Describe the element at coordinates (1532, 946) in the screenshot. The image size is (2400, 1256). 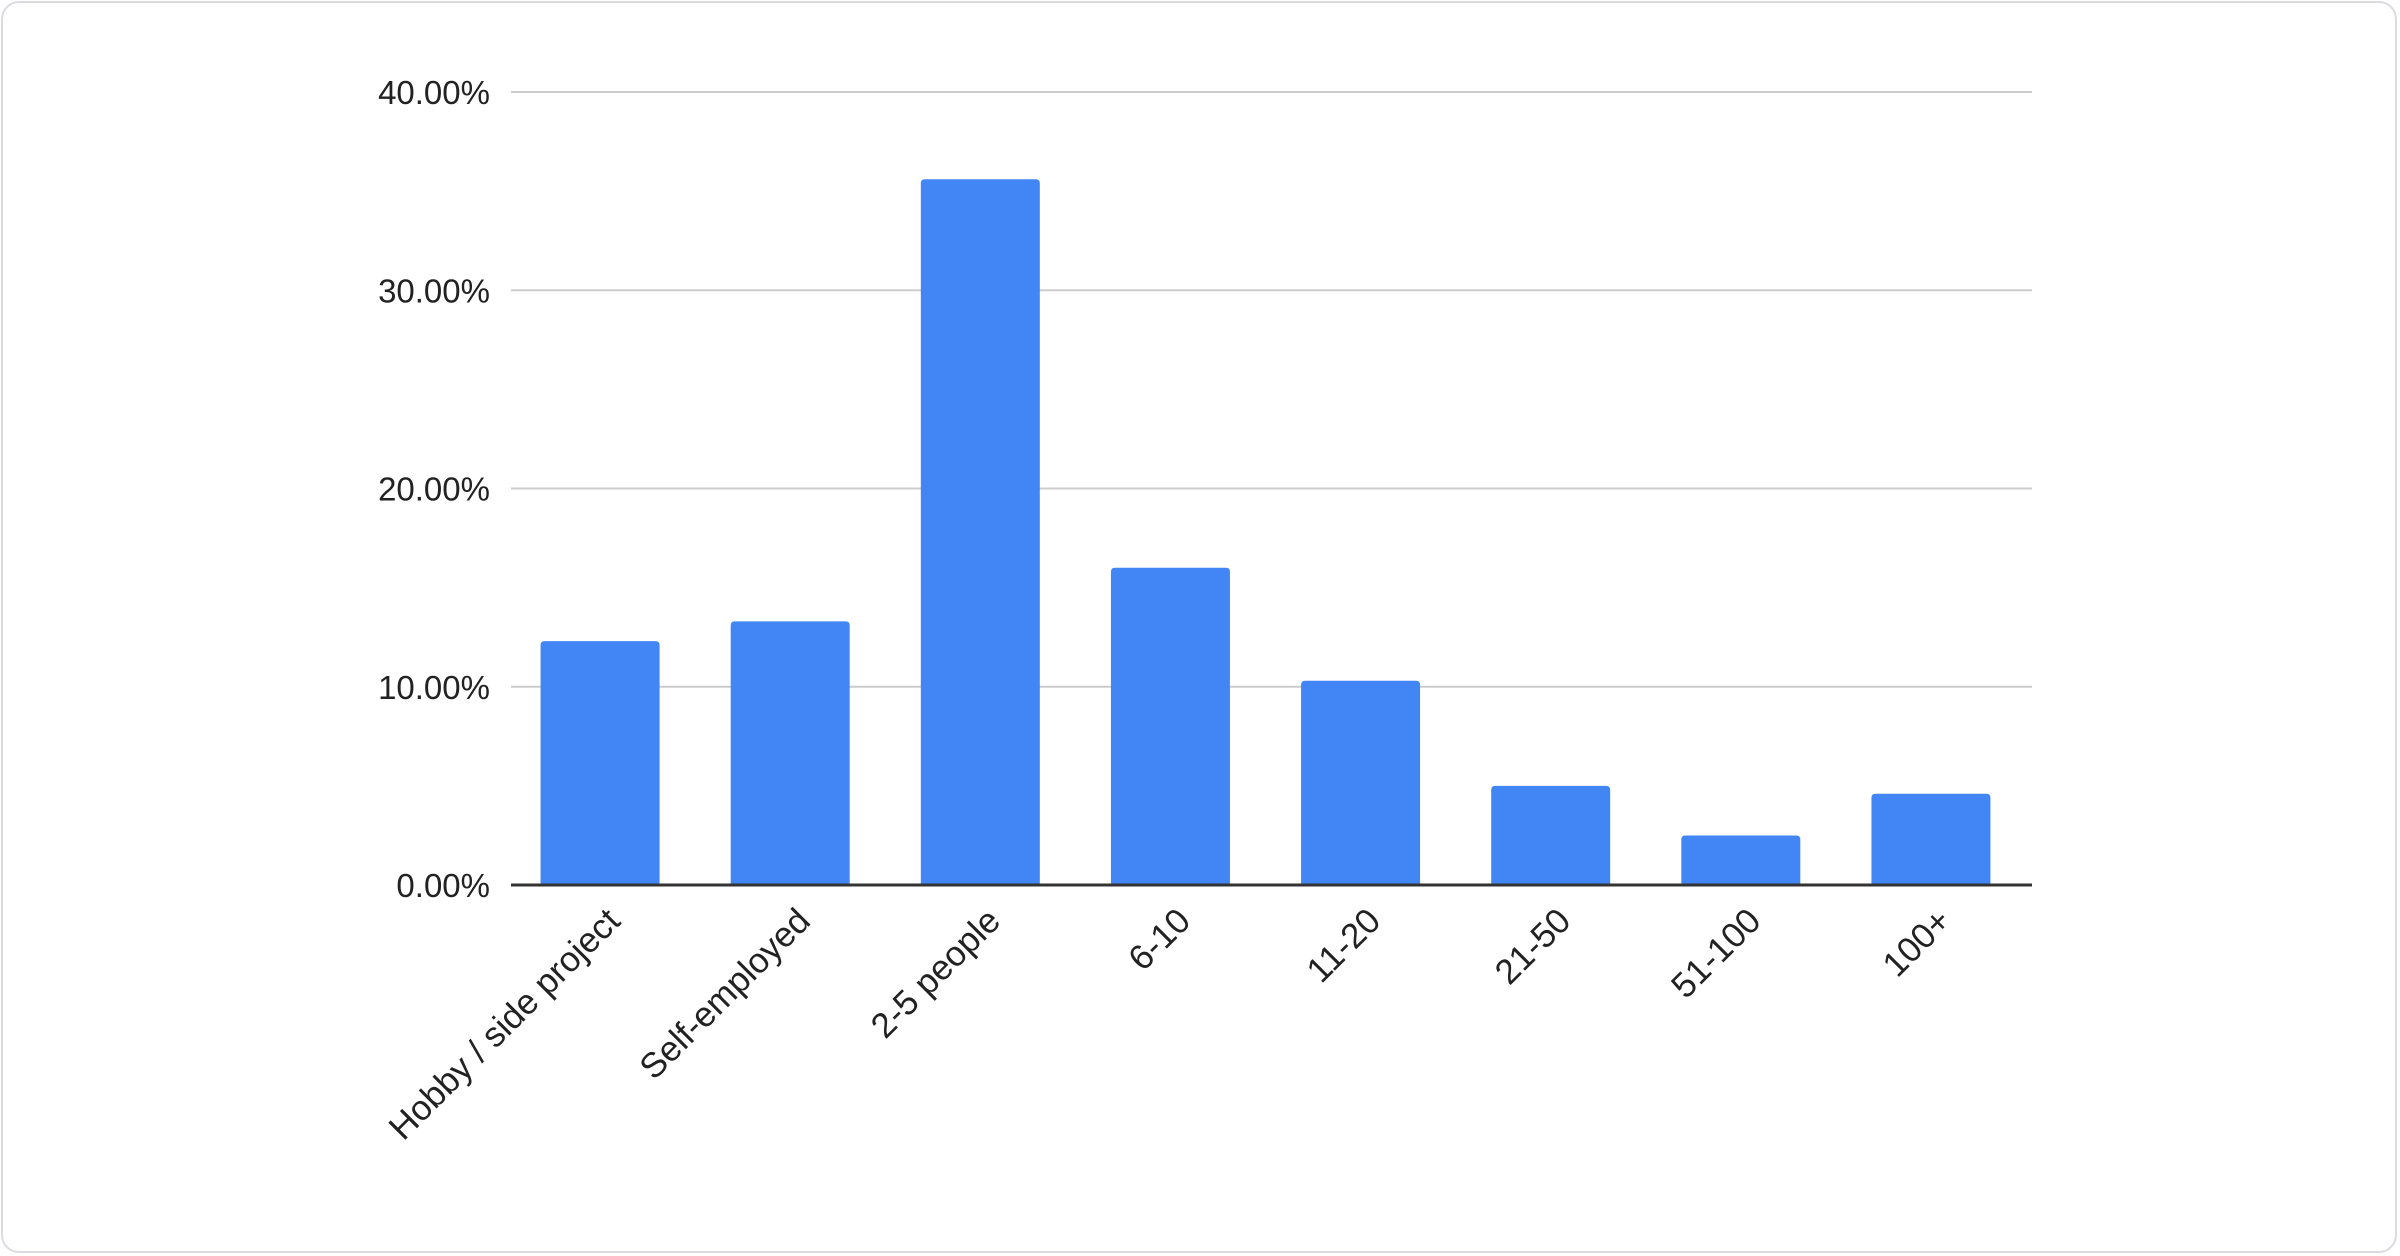
I see `x-tick-label: 21-50` at that location.